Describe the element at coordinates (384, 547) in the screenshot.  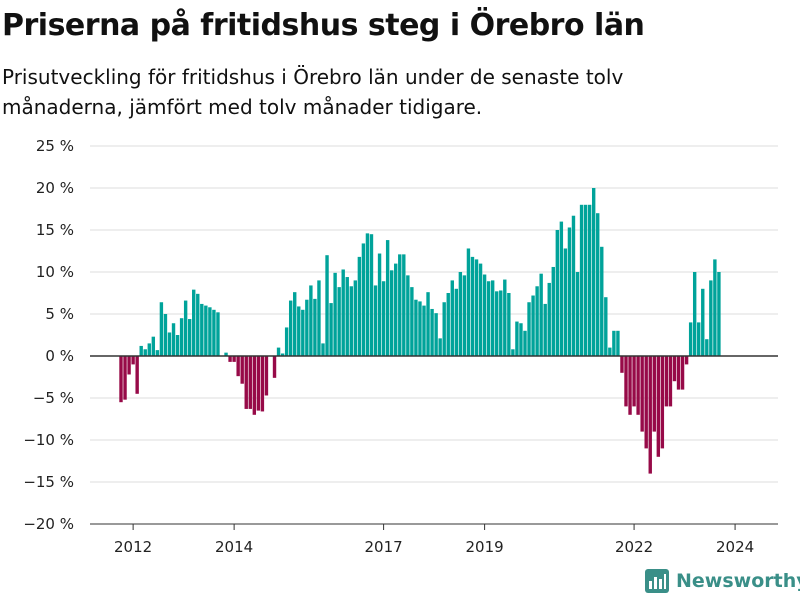
I see `x-tick-label: 2017` at that location.